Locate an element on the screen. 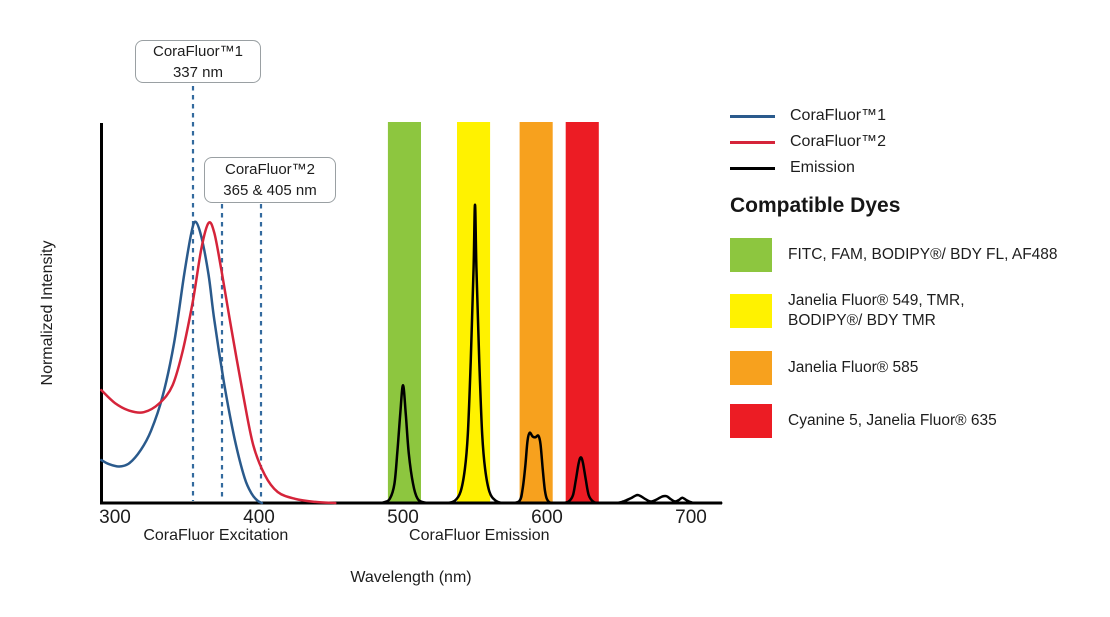 This screenshot has height=617, width=1110. dye-label: FITC, FAM, BODIPY®/ BDY FL, AF488 is located at coordinates (923, 254).